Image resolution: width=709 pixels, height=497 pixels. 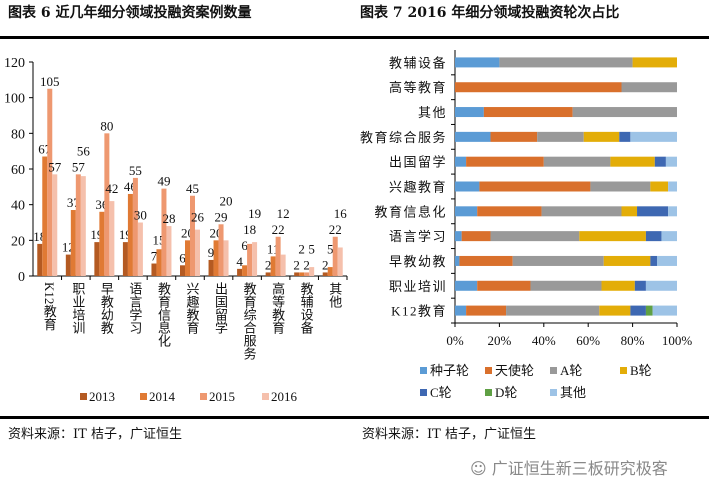 I want to click on legend-label: C轮, so click(x=441, y=392).